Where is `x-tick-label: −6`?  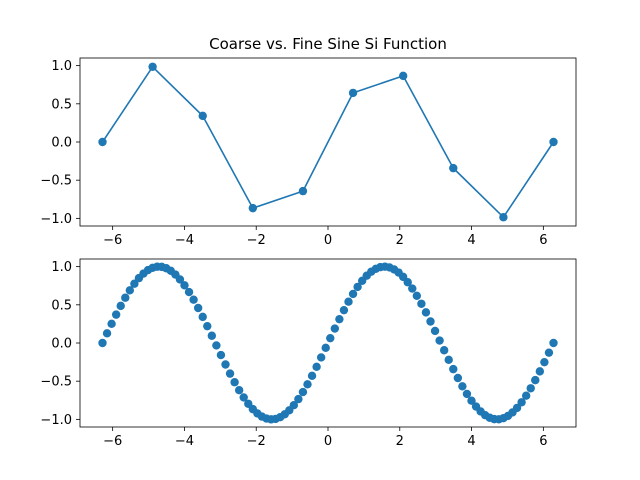
x-tick-label: −6 is located at coordinates (112, 240).